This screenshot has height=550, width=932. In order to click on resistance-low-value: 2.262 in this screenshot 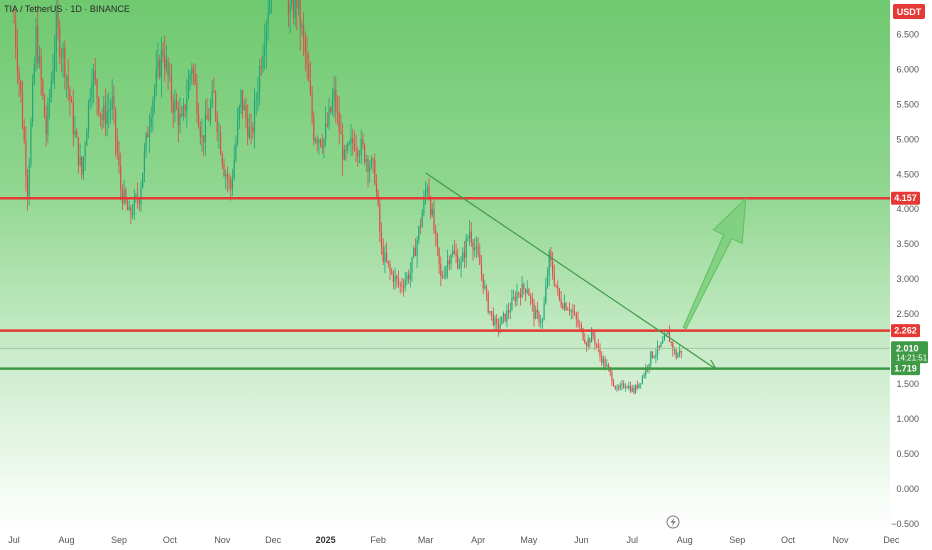, I will do `click(905, 331)`.